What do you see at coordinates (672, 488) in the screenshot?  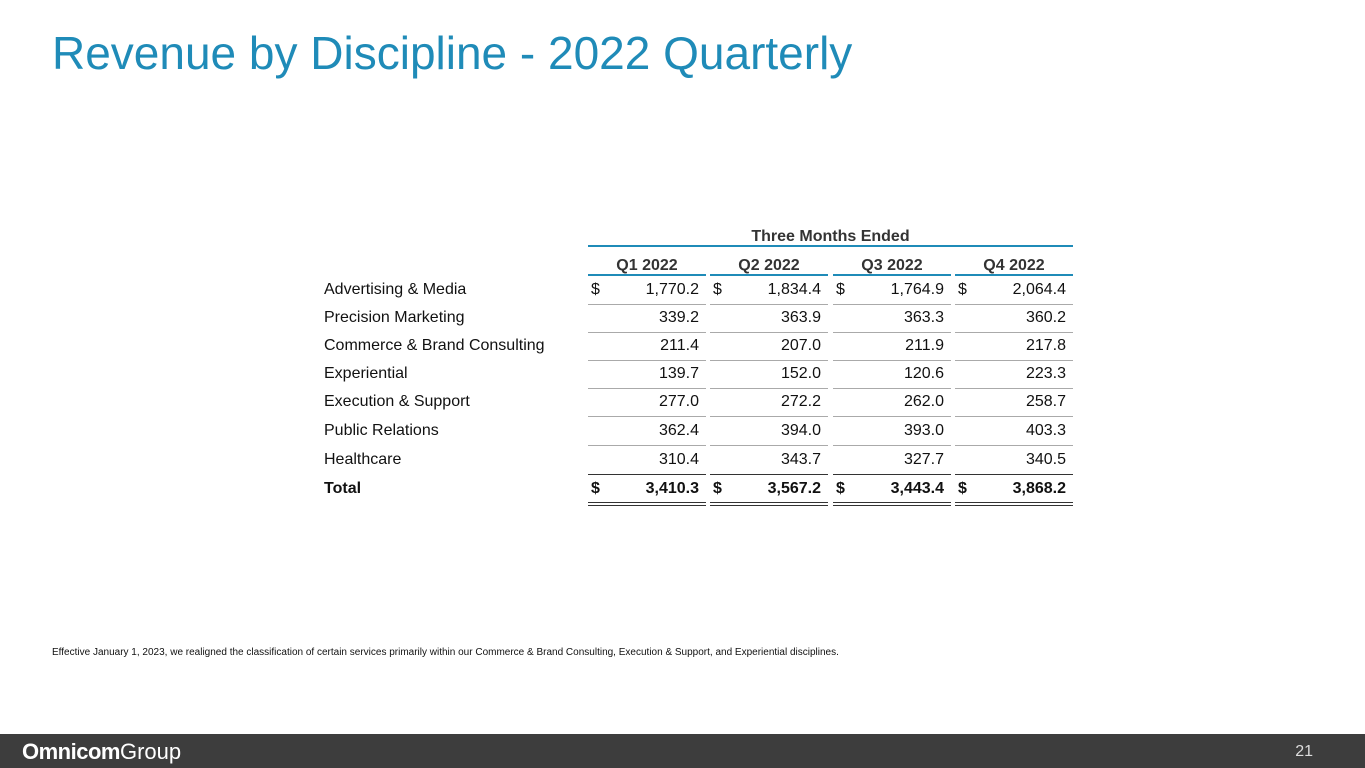 I see `cell-value: 3,410.3` at bounding box center [672, 488].